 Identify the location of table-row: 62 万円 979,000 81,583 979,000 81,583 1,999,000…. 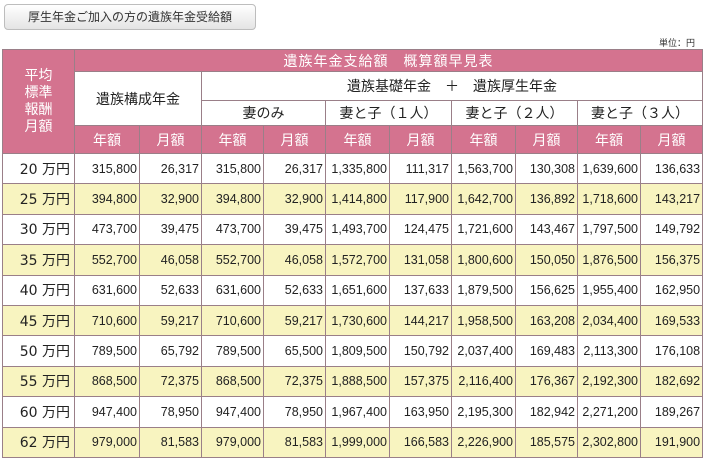
(353, 442).